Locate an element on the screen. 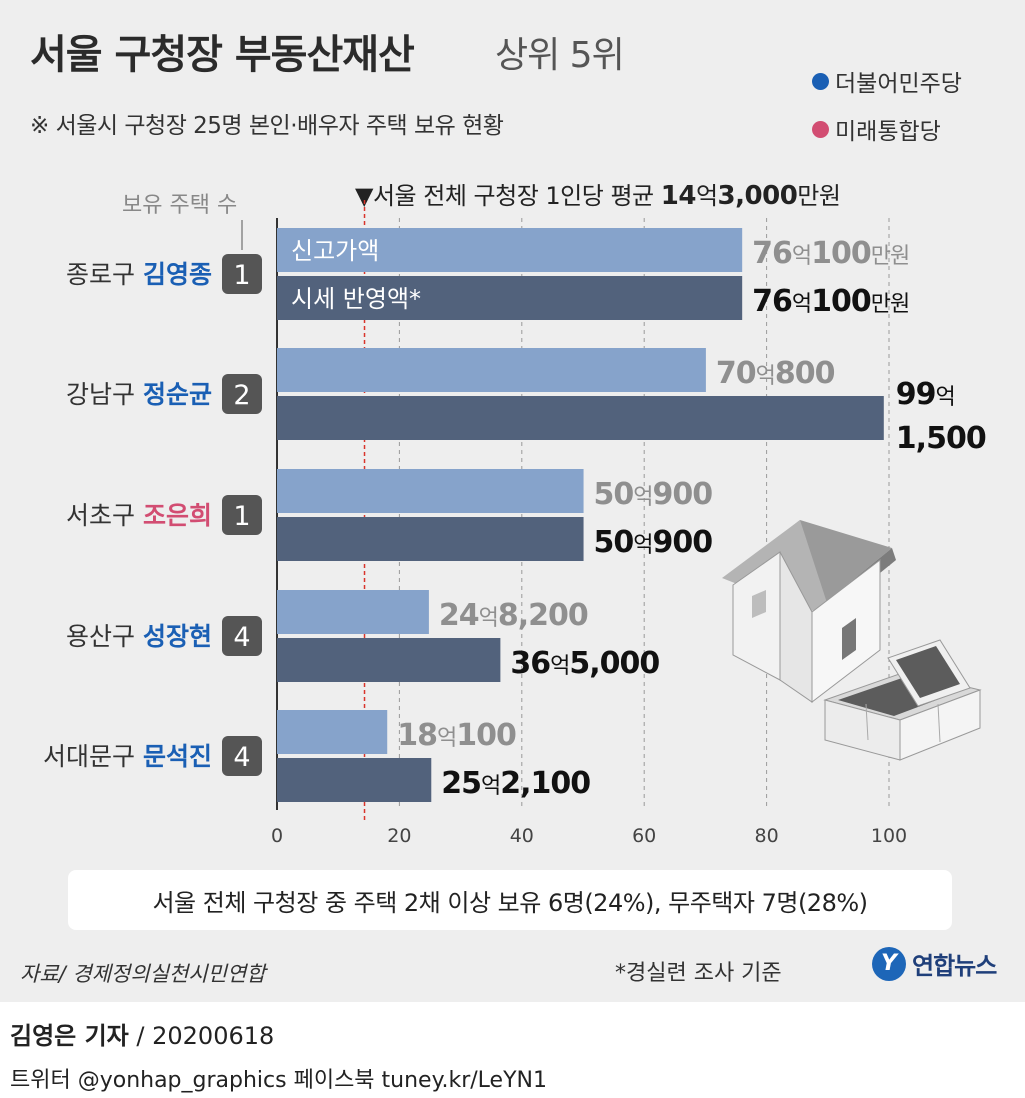 The width and height of the screenshot is (1025, 1098). reporter-date: / 20200618 is located at coordinates (205, 1036).